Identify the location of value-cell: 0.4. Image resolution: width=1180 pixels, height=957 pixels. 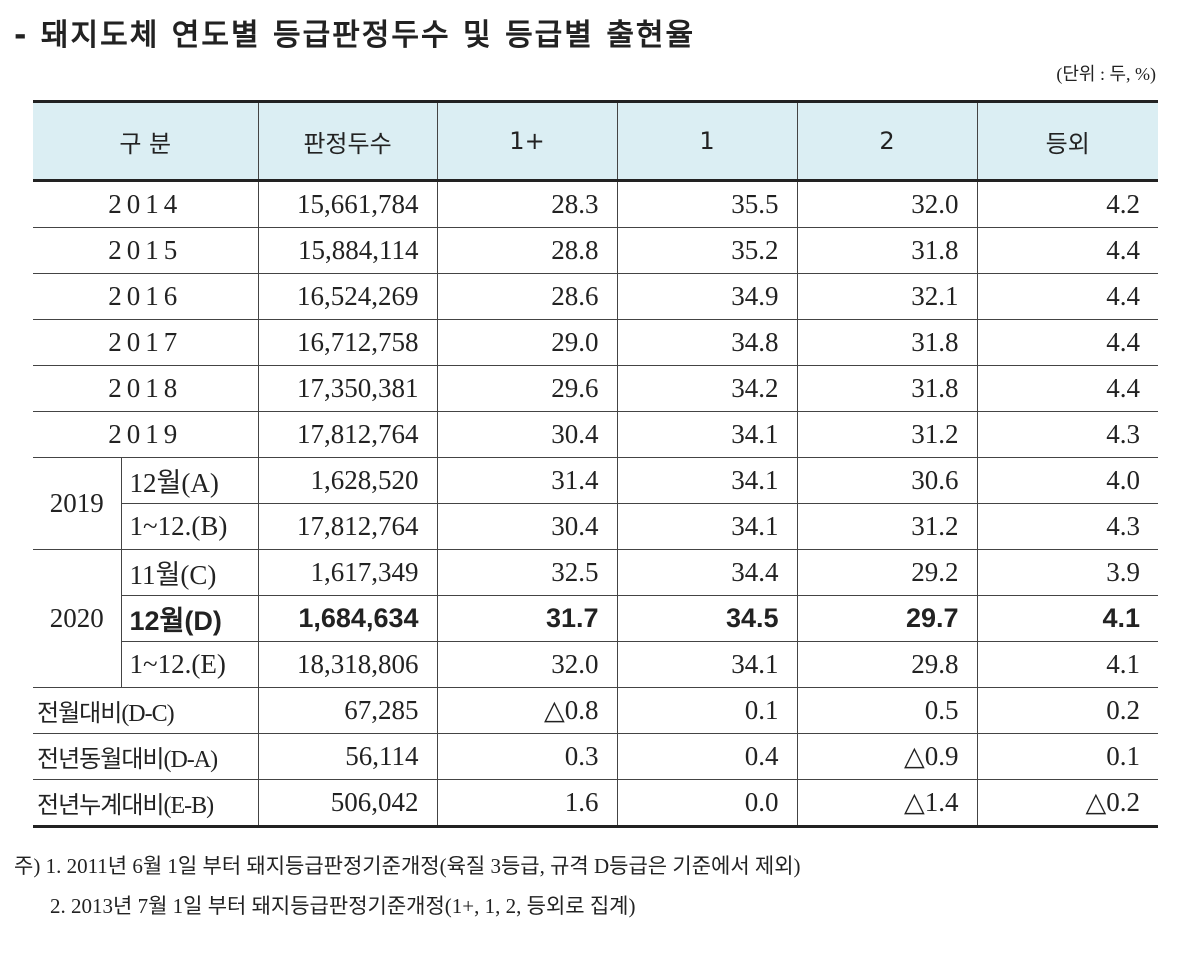
(707, 756).